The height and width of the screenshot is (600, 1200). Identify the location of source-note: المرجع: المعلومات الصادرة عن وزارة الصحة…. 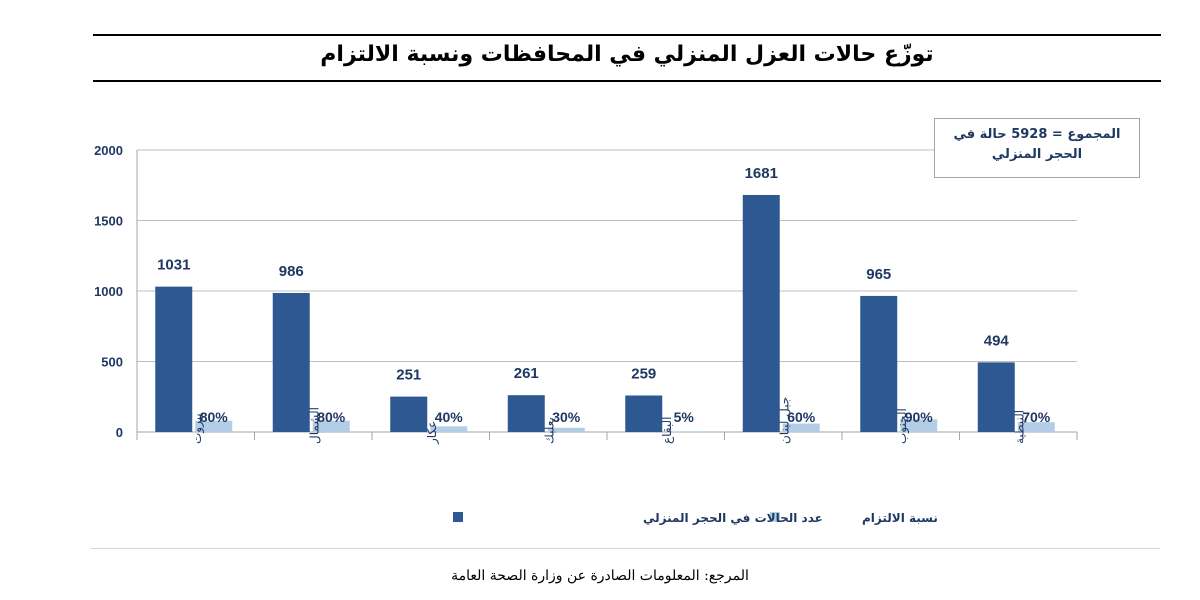
(600, 576).